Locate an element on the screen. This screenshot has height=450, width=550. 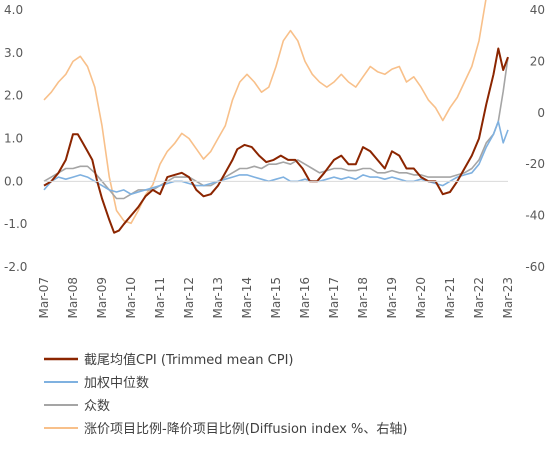
left-tick-label: 0.0 is located at coordinates (13, 181).